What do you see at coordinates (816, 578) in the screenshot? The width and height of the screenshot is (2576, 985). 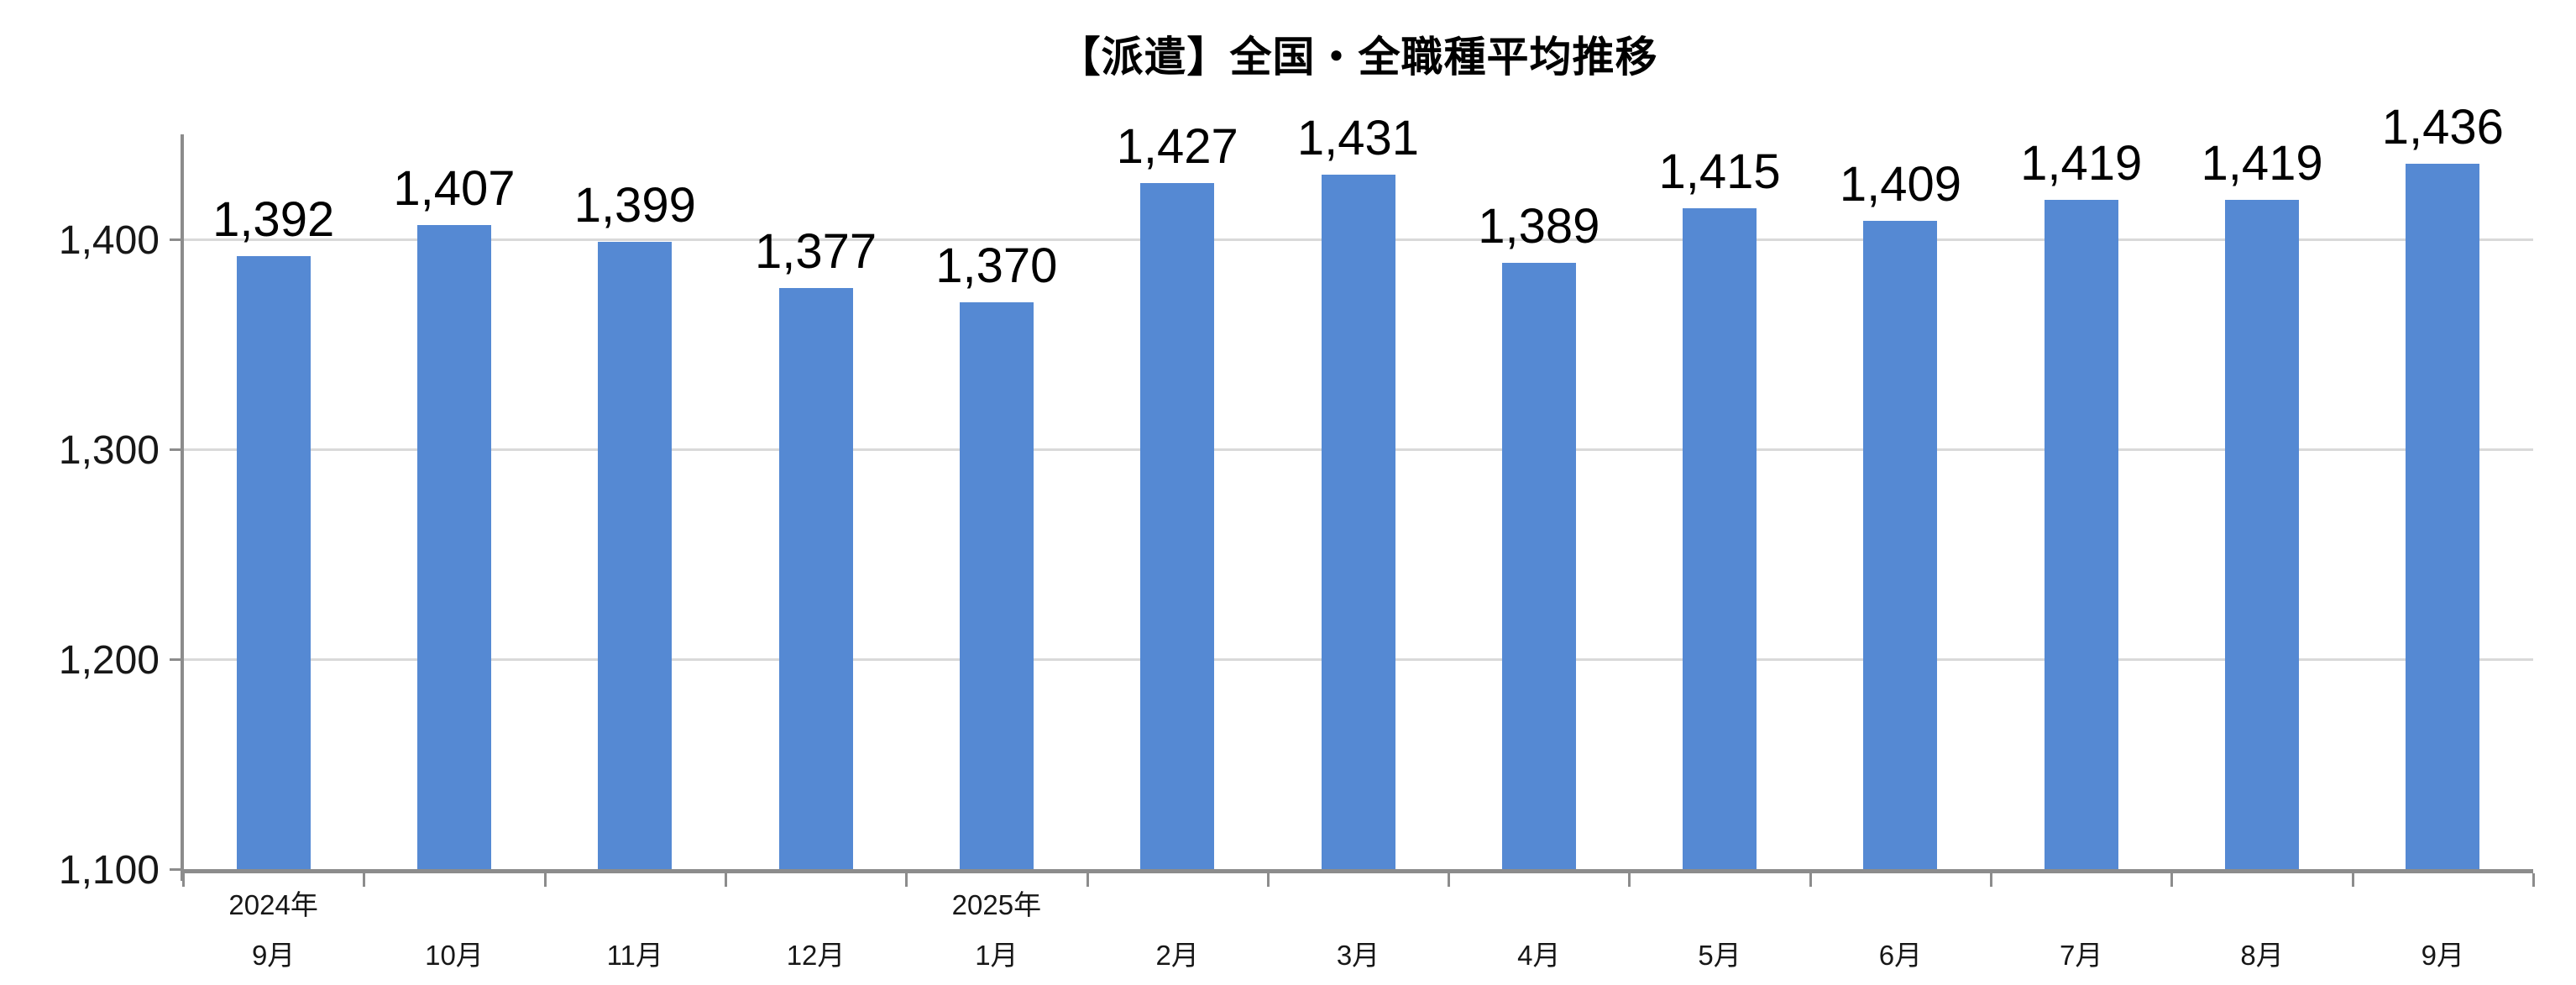 I see `bar-12月-3` at bounding box center [816, 578].